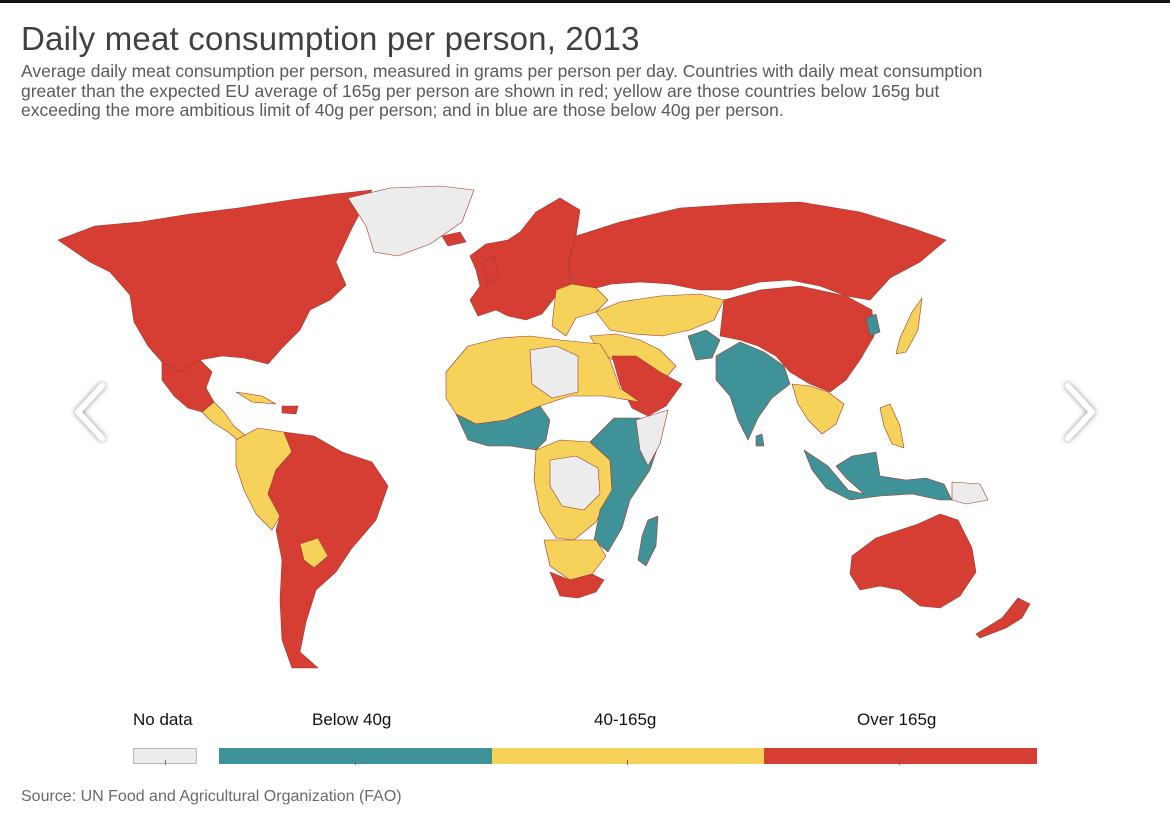 This screenshot has width=1170, height=819. Describe the element at coordinates (355, 756) in the screenshot. I see `legend-swatch-below` at that location.